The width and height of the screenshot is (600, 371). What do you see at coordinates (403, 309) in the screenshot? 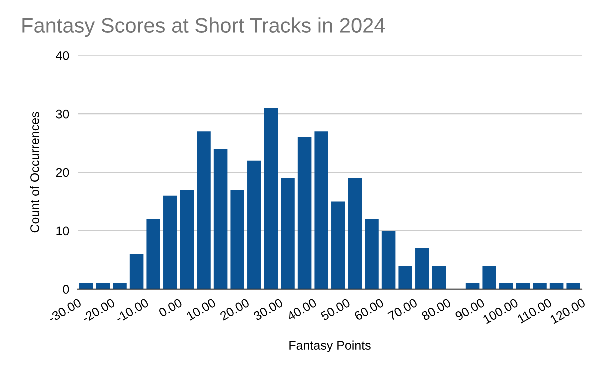
I see `x-tick-label: 70.00` at bounding box center [403, 309].